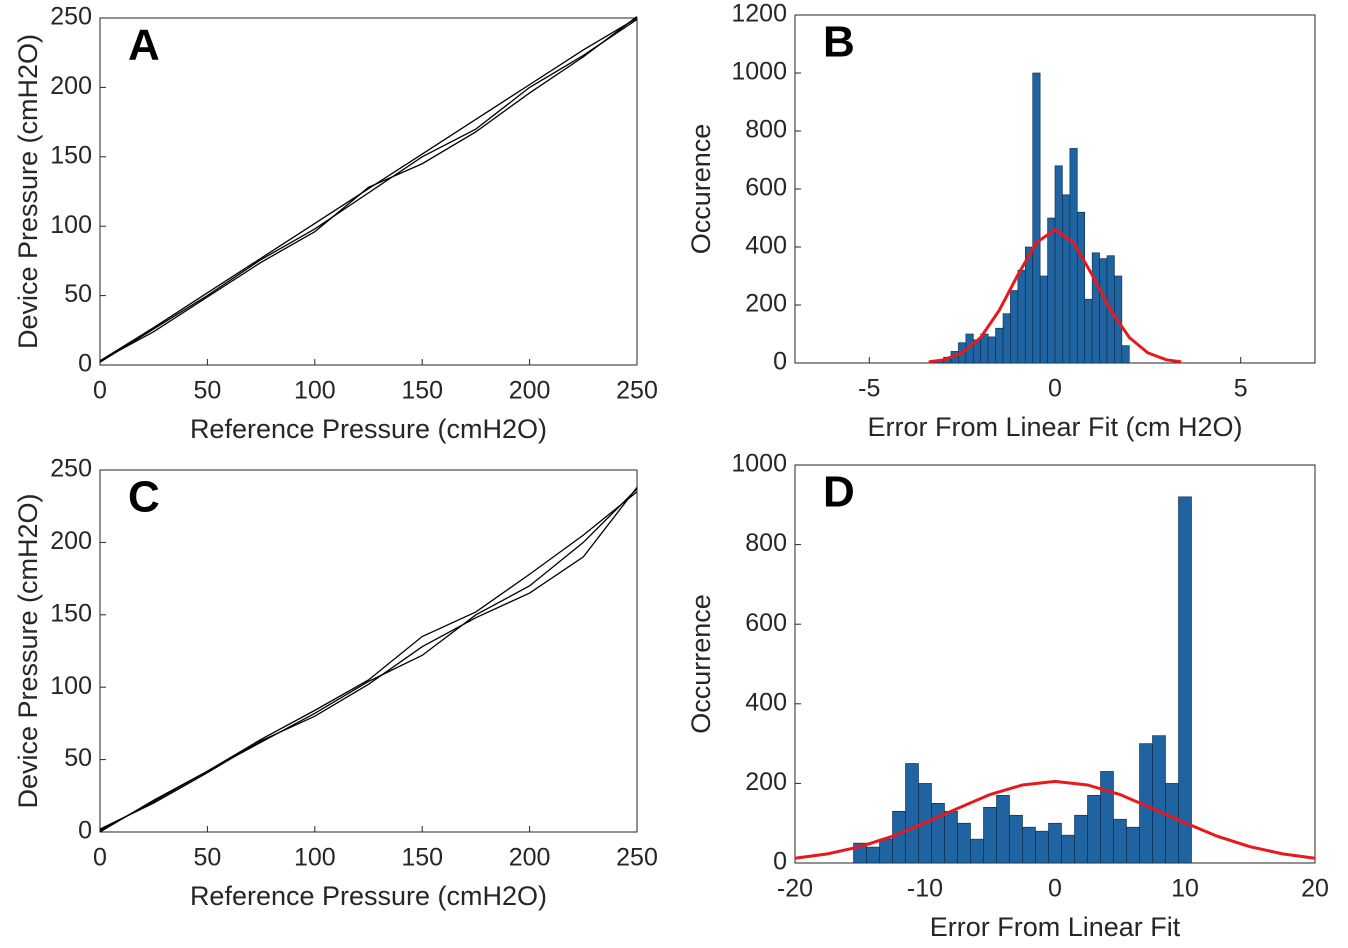 The image size is (1348, 948). I want to click on x-tick-label: 5, so click(1241, 389).